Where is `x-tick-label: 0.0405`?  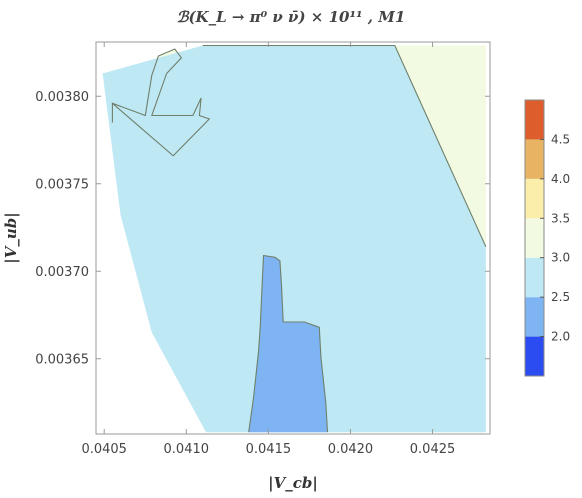 x-tick-label: 0.0405 is located at coordinates (104, 449).